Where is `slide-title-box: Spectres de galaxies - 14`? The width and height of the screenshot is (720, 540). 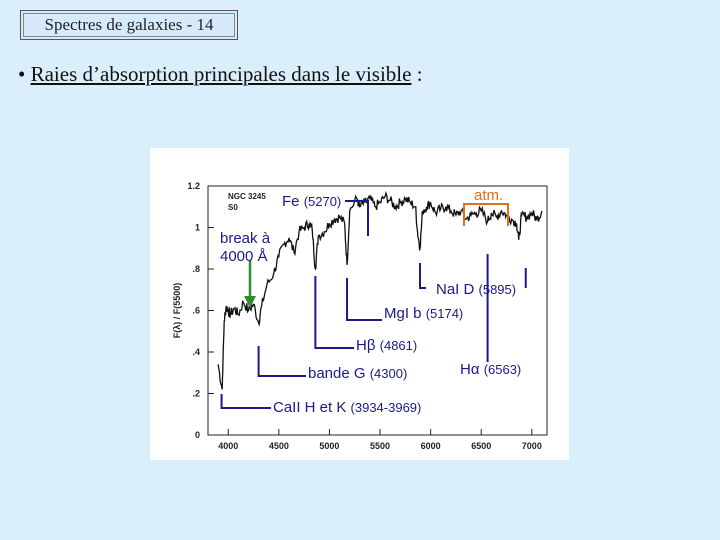
slide-title-box: Spectres de galaxies - 14 is located at coordinates (129, 25).